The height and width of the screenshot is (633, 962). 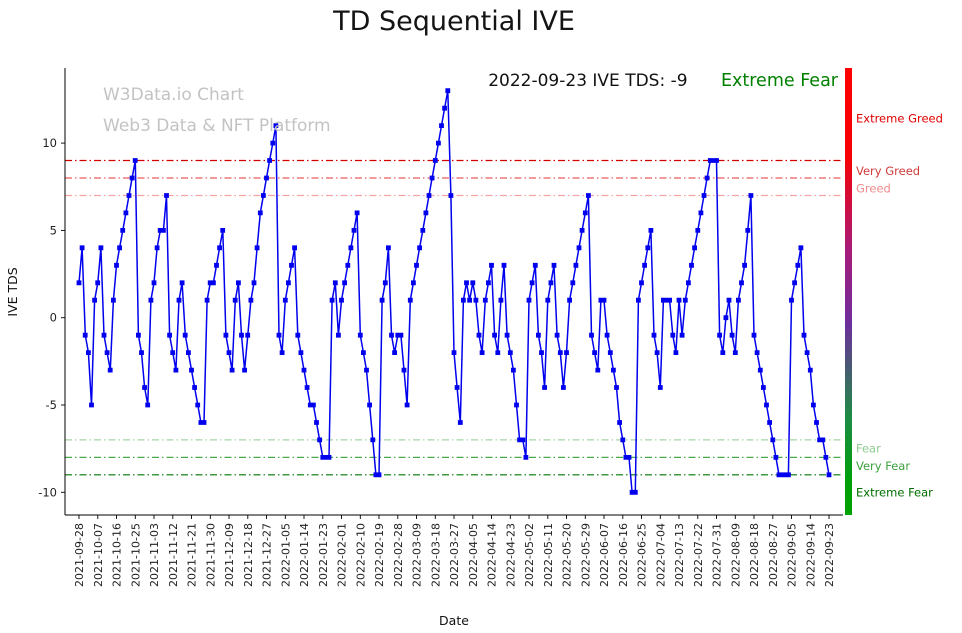 What do you see at coordinates (548, 555) in the screenshot?
I see `x-tick-label: 2022-05-11` at bounding box center [548, 555].